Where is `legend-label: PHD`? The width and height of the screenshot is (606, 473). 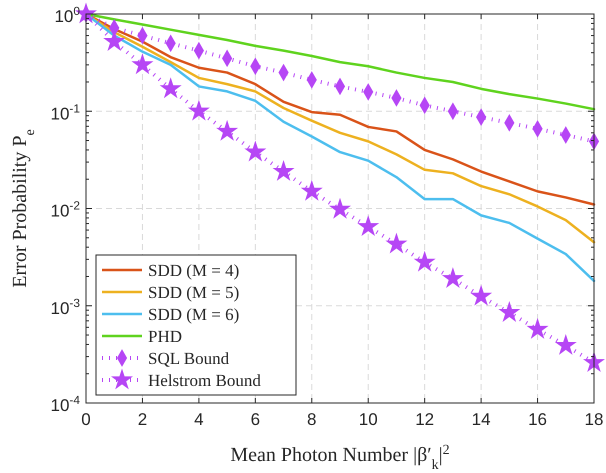 legend-label: PHD is located at coordinates (165, 336).